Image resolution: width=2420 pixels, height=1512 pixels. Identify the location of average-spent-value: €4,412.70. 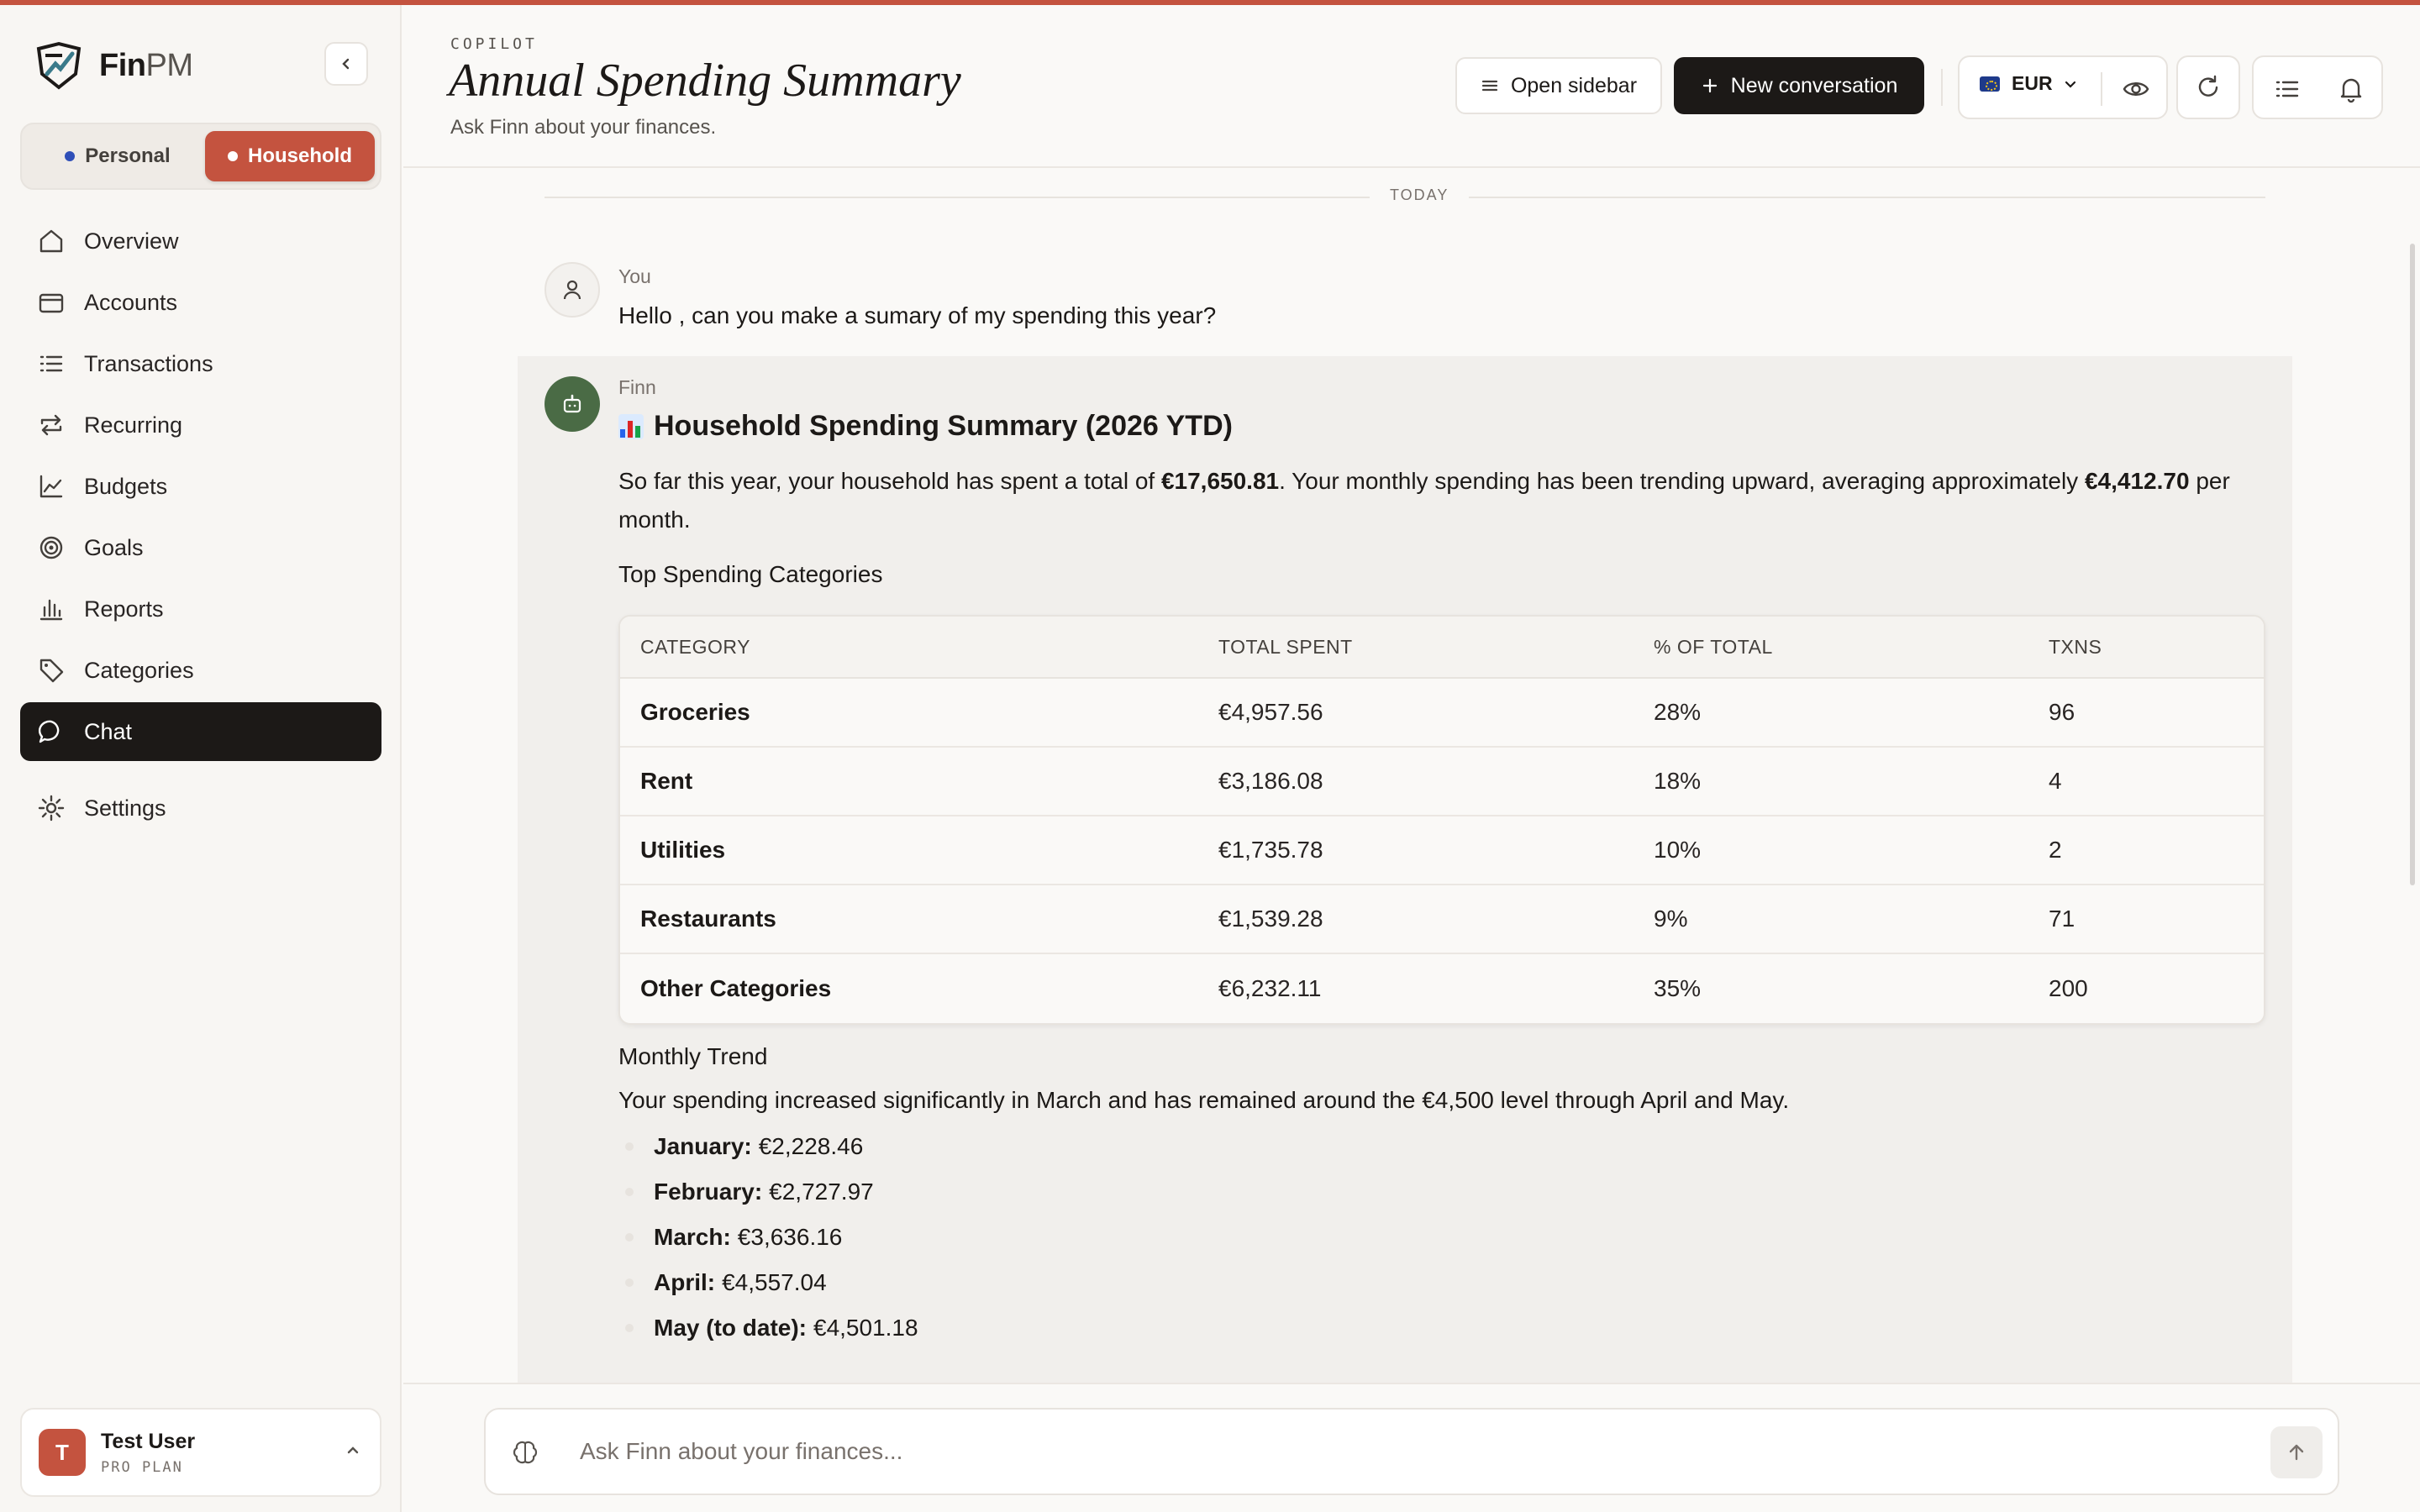
(2137, 481).